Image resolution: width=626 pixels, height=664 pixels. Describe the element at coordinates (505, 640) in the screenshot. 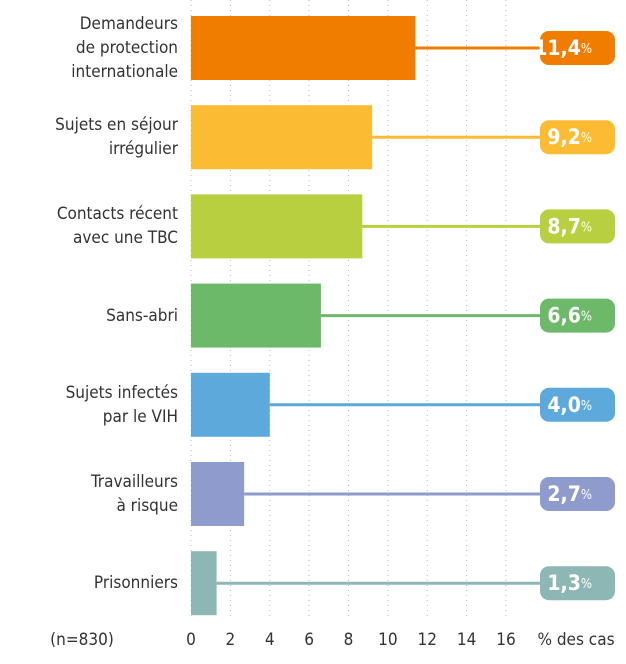

I see `x-tick-label: 16` at that location.